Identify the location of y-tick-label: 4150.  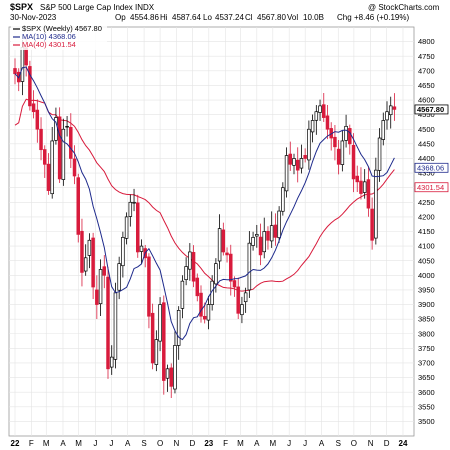
(426, 231).